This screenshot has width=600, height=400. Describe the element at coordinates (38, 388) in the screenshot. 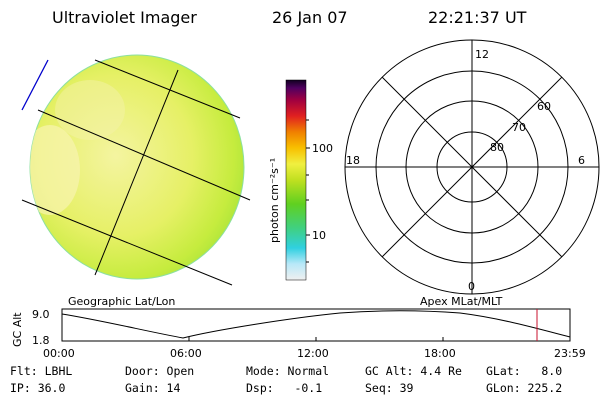

I see `status-ip: IP: 36.0` at that location.